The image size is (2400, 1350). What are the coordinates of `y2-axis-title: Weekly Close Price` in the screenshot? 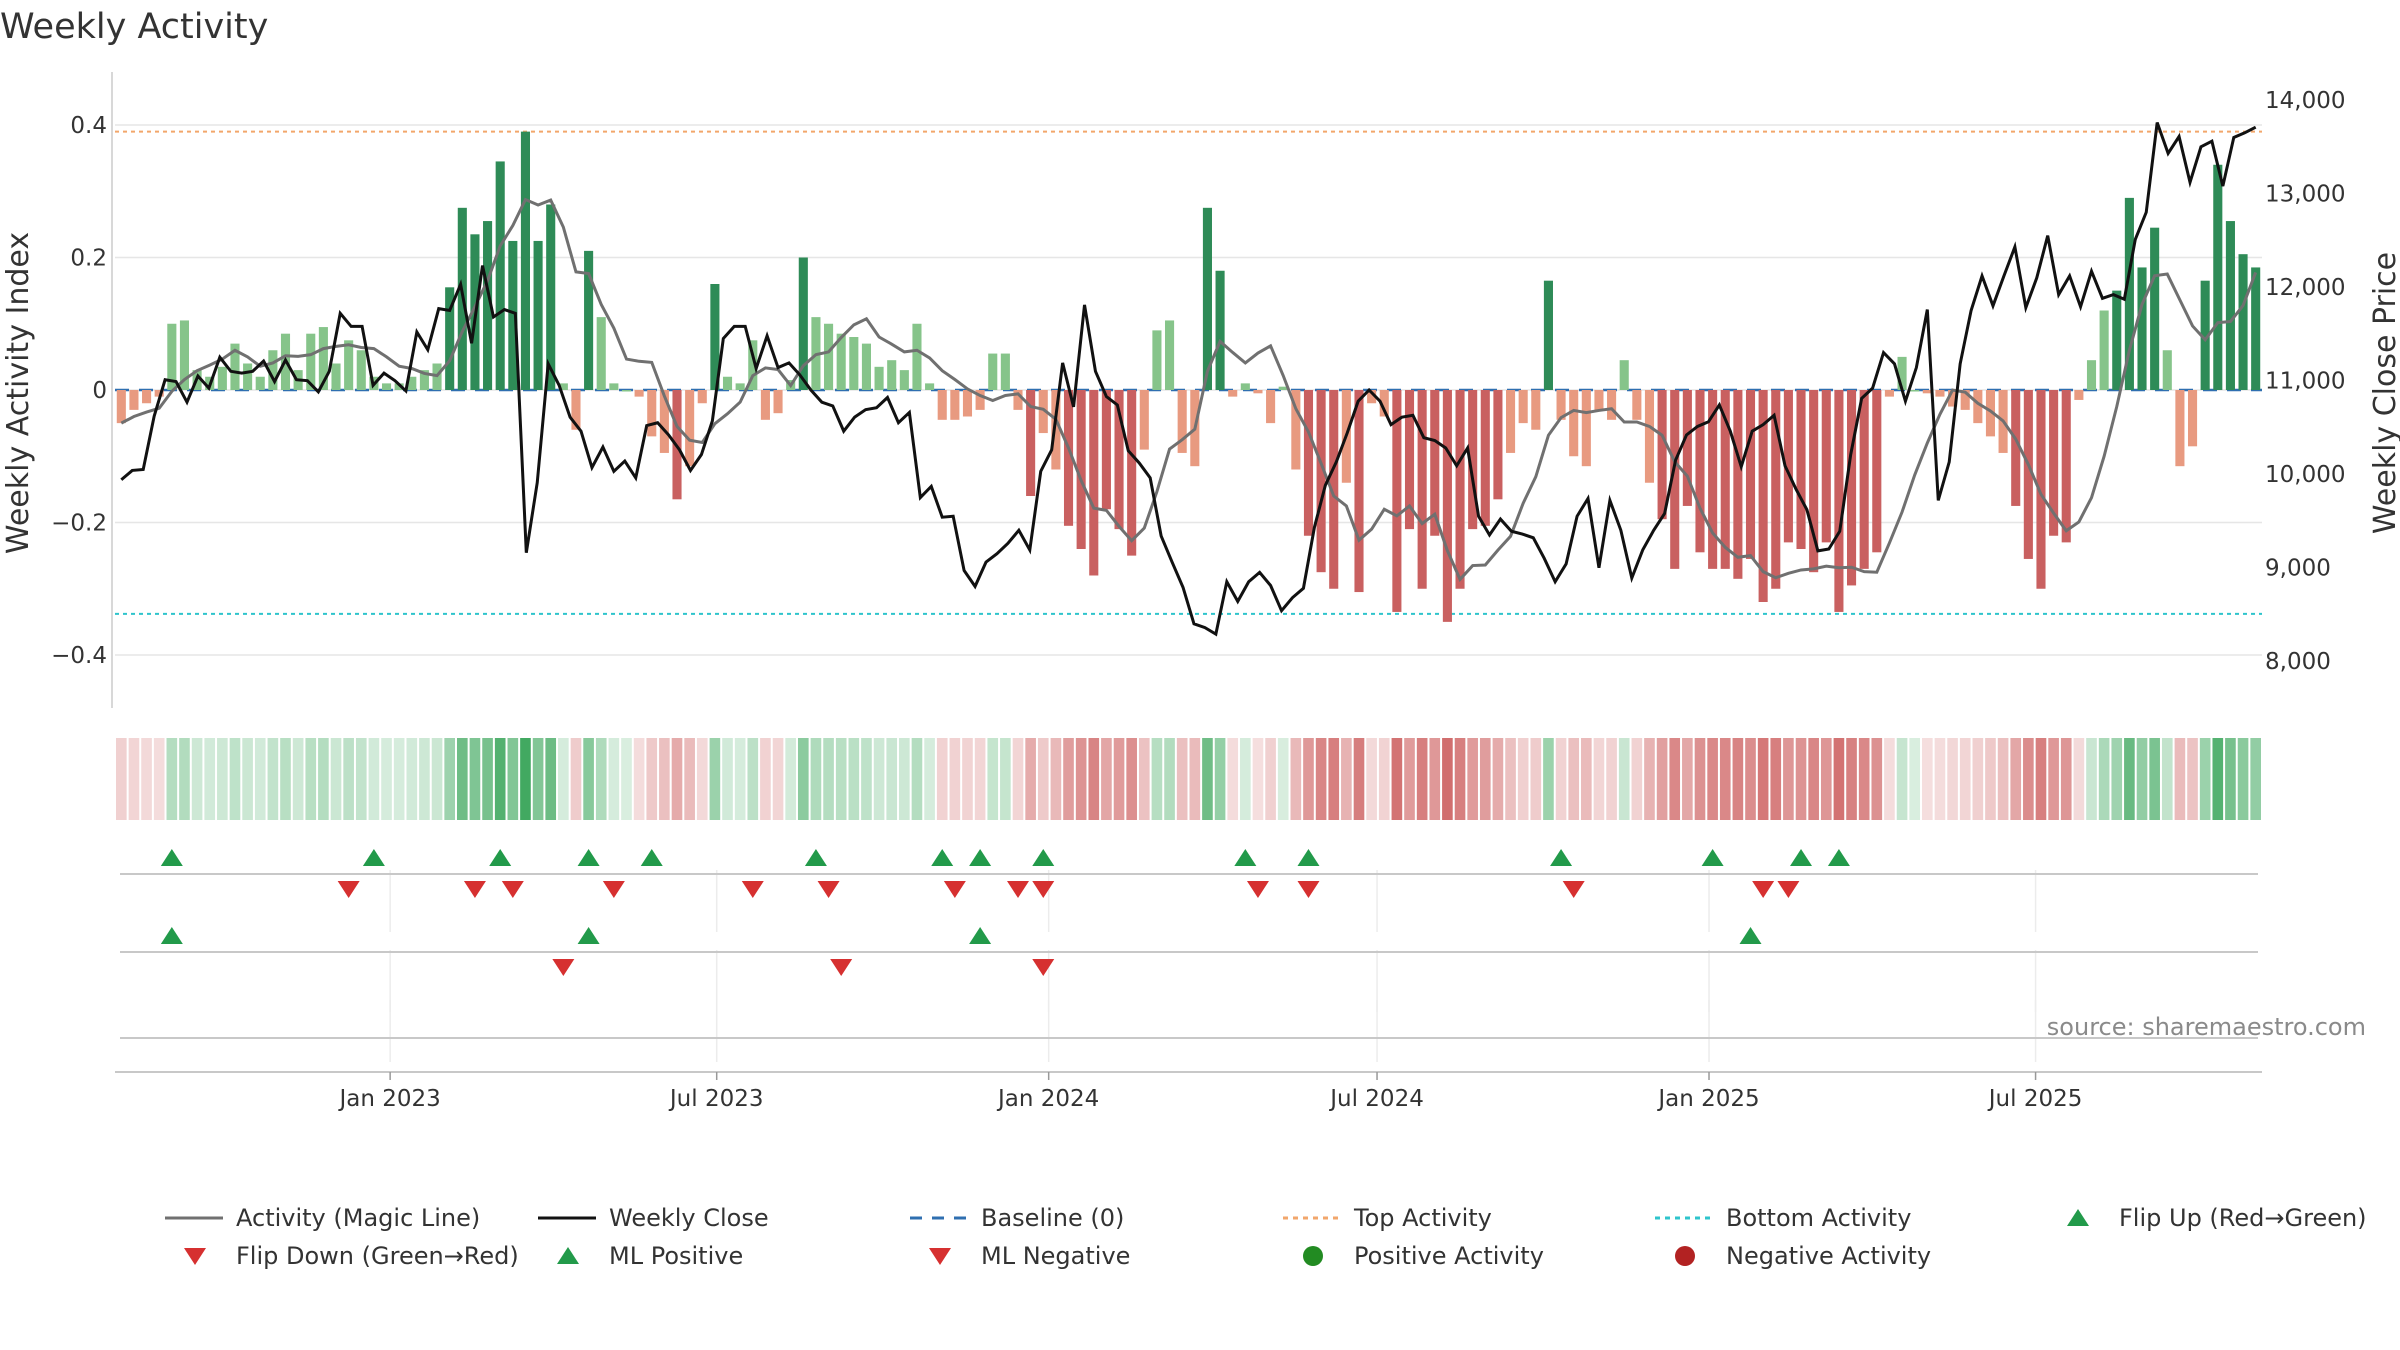 It's located at (2384, 393).